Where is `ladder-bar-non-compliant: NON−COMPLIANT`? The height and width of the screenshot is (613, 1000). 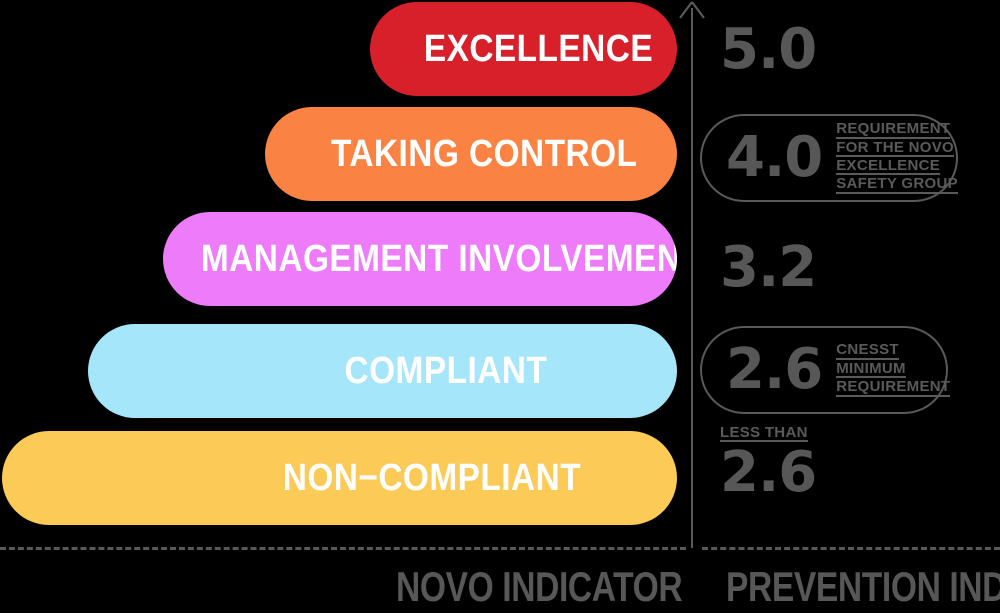
ladder-bar-non-compliant: NON−COMPLIANT is located at coordinates (339, 478).